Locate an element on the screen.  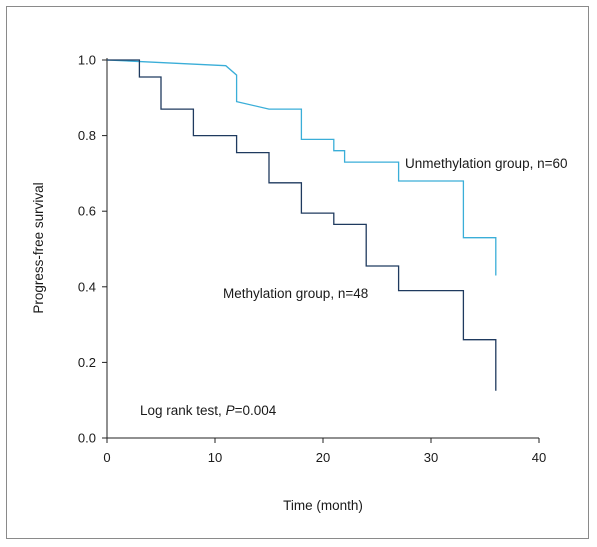
y-tick-label: 1.0 is located at coordinates (87, 60).